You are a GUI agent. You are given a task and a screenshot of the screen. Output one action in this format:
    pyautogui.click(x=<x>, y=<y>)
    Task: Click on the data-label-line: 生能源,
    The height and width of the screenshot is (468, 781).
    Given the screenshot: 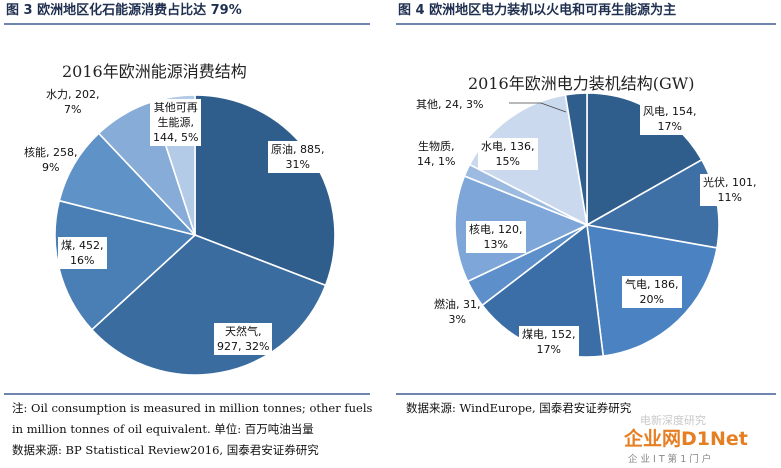 What is the action you would take?
    pyautogui.click(x=175, y=122)
    